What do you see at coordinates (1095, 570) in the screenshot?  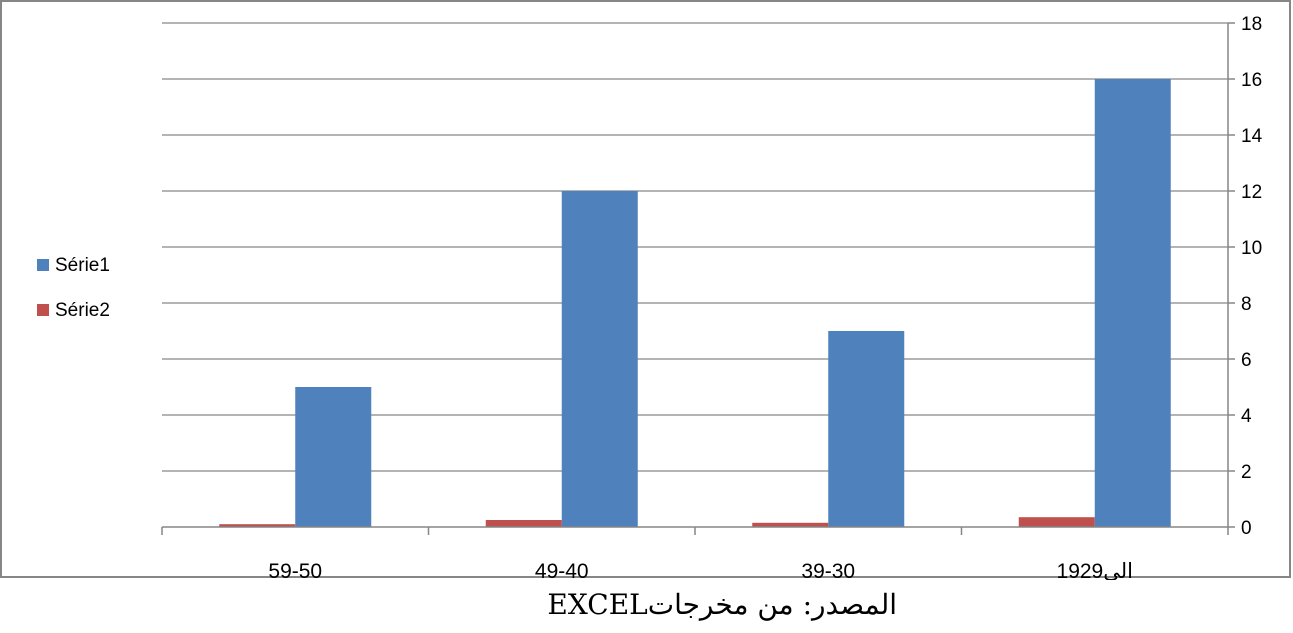 I see `x-category-label: 19الى29` at bounding box center [1095, 570].